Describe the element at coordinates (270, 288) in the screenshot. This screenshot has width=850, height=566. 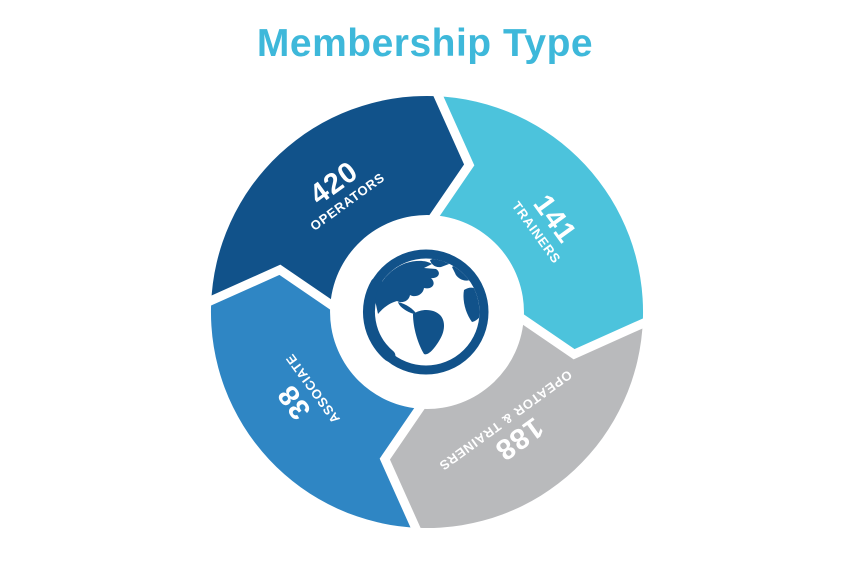
I see `segment-divider-left` at that location.